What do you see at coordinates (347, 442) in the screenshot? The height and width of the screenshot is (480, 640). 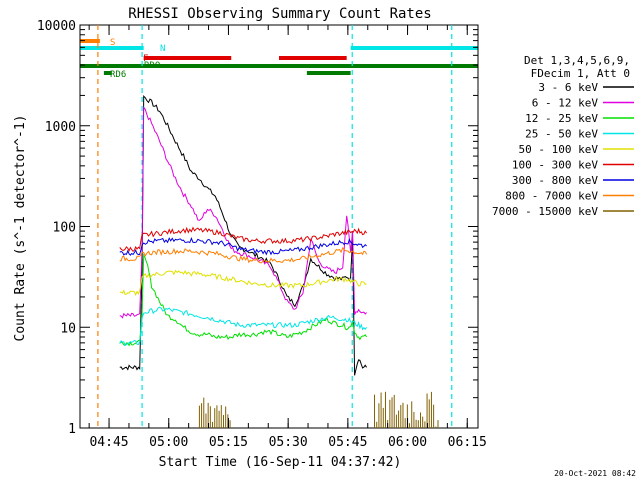 I see `x-tick-label: 05:45` at bounding box center [347, 442].